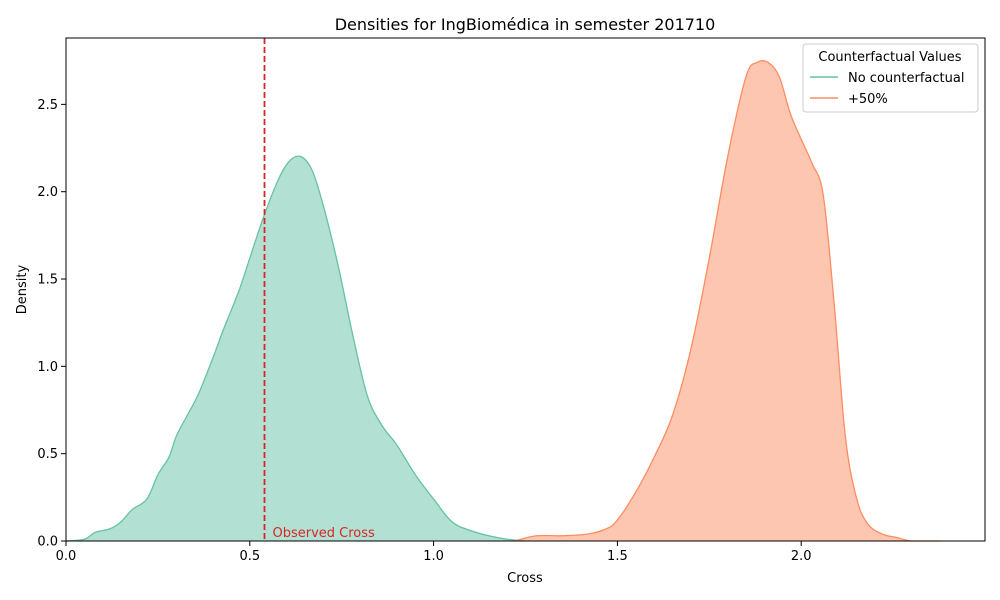  I want to click on legend-label-no-counterfactual: No counterfactual, so click(906, 78).